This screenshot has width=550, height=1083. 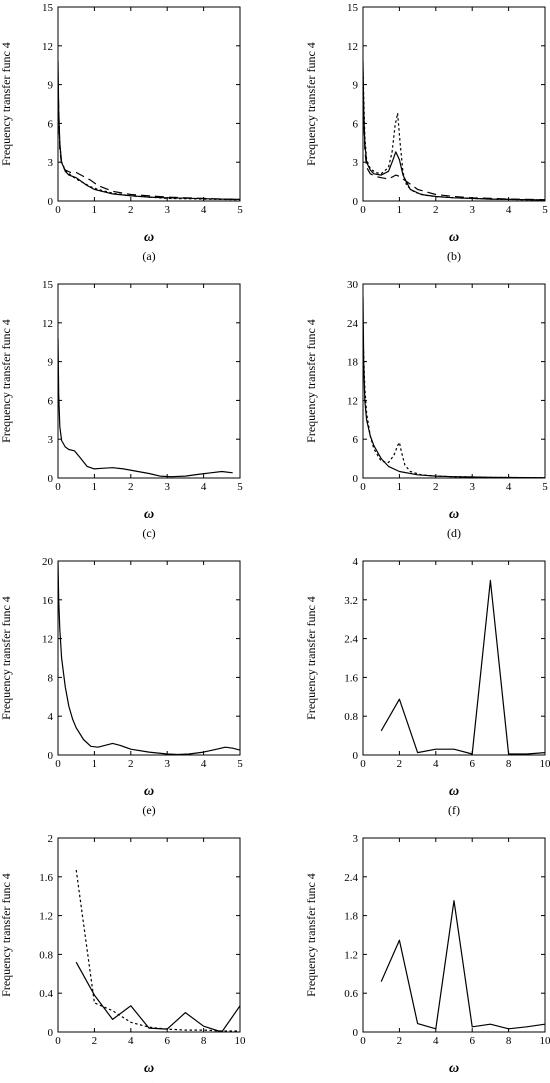 What do you see at coordinates (48, 601) in the screenshot?
I see `y-tick-label: 16` at bounding box center [48, 601].